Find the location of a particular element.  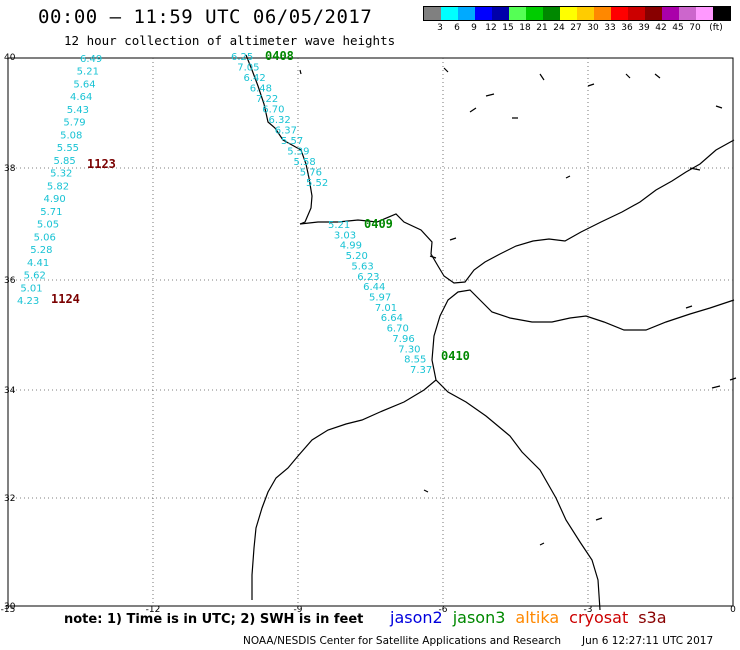

swh-value: 6.23 is located at coordinates (368, 277).